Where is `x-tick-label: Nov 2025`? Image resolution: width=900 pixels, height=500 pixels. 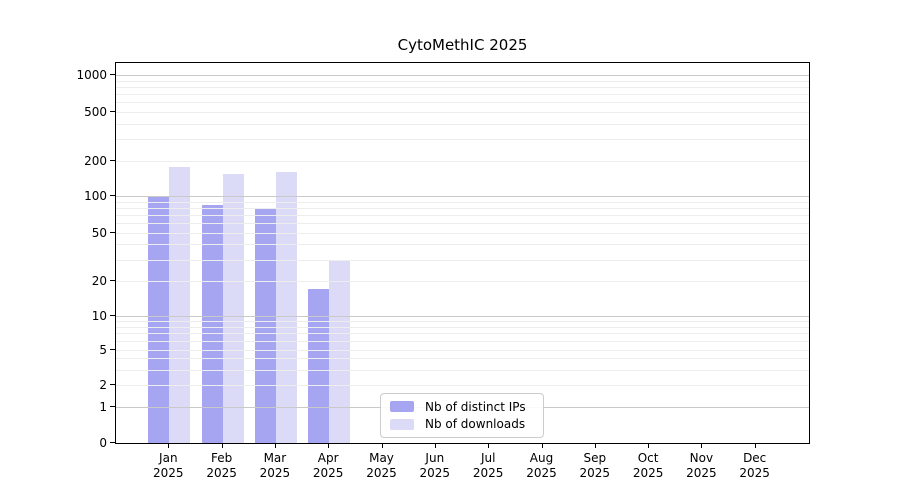 x-tick-label: Nov 2025 is located at coordinates (701, 466).